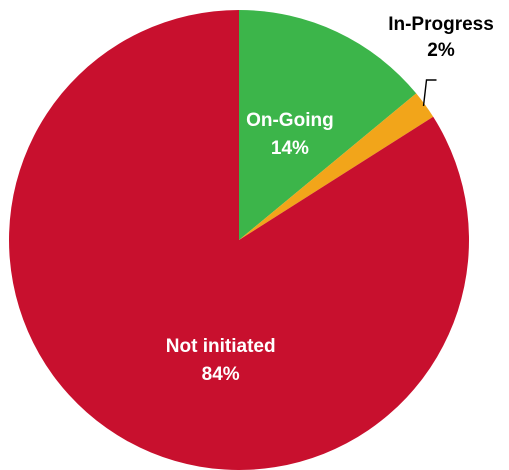 The image size is (509, 470). Describe the element at coordinates (221, 346) in the screenshot. I see `slice-label-not-initiated: Not initiated` at that location.